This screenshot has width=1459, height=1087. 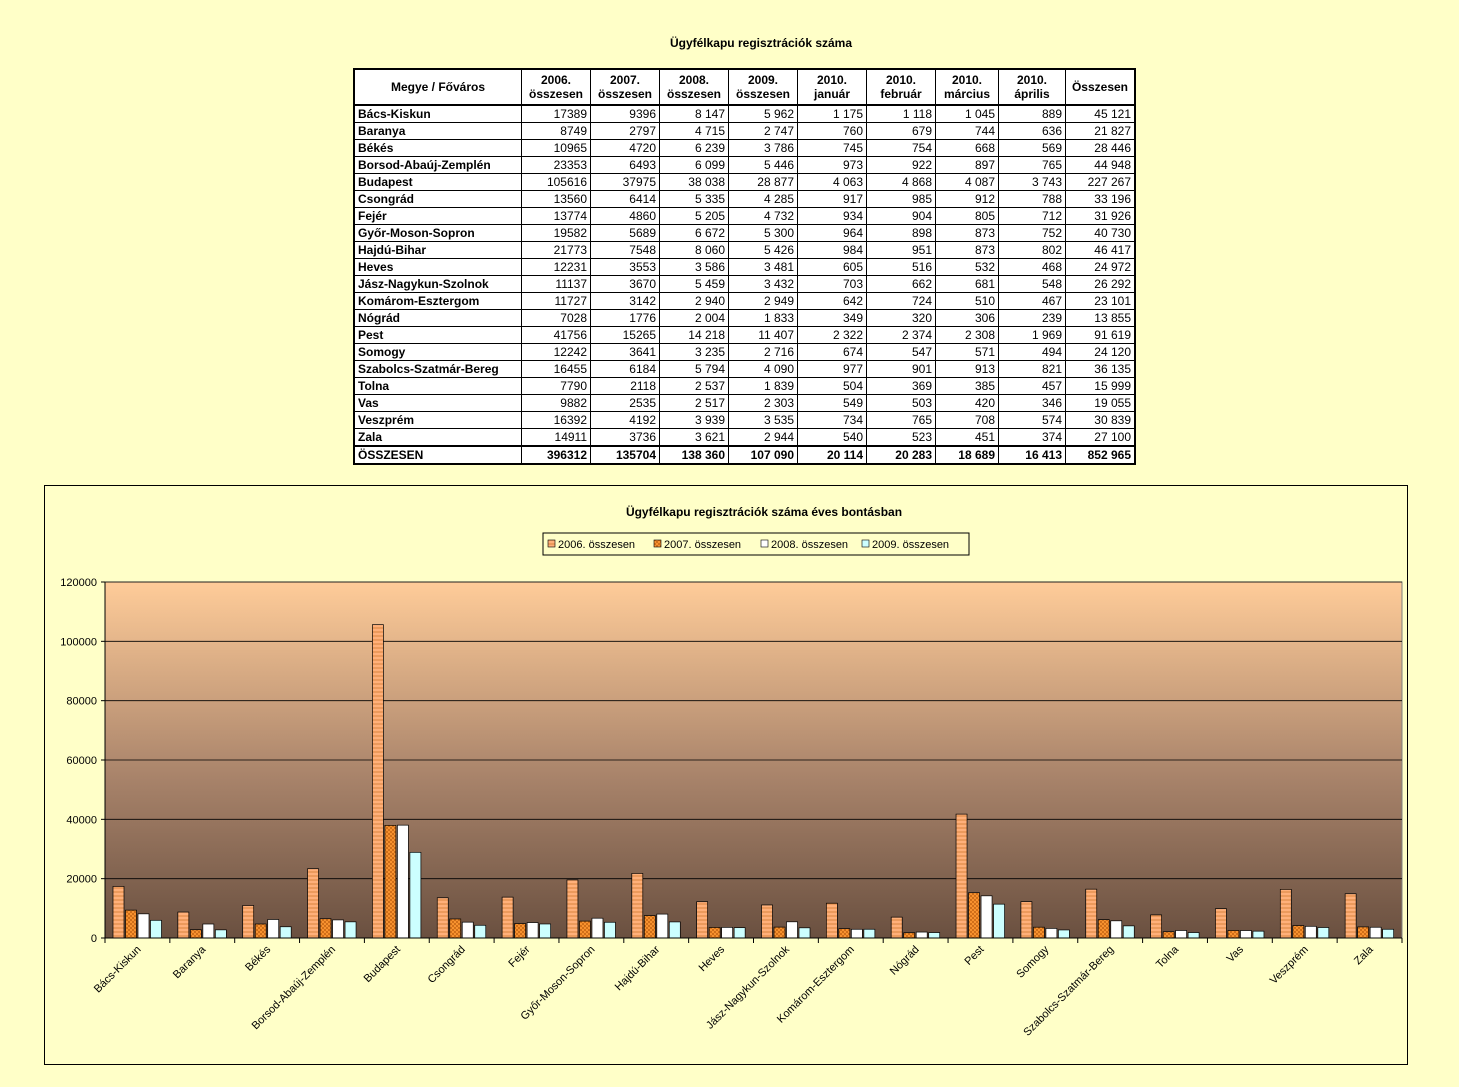 What do you see at coordinates (78, 583) in the screenshot?
I see `y-tick-label: 120000` at bounding box center [78, 583].